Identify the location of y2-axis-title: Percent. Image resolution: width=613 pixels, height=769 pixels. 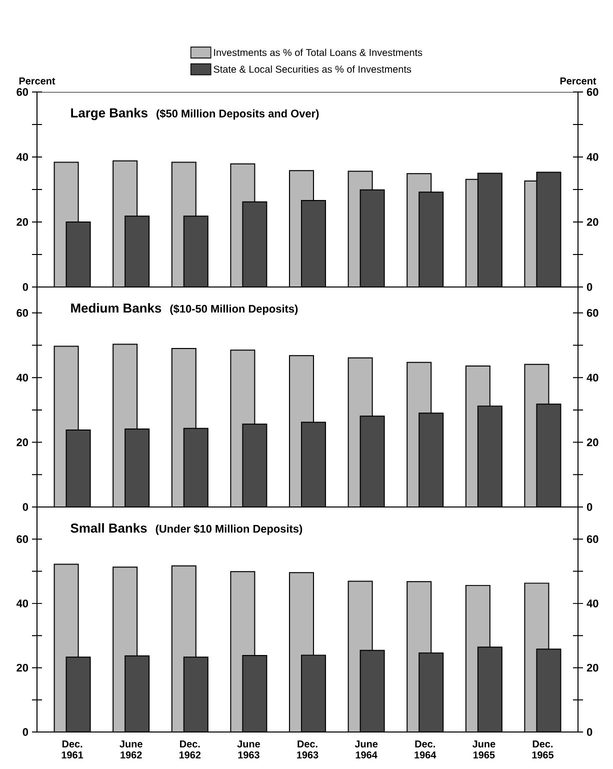
(578, 81).